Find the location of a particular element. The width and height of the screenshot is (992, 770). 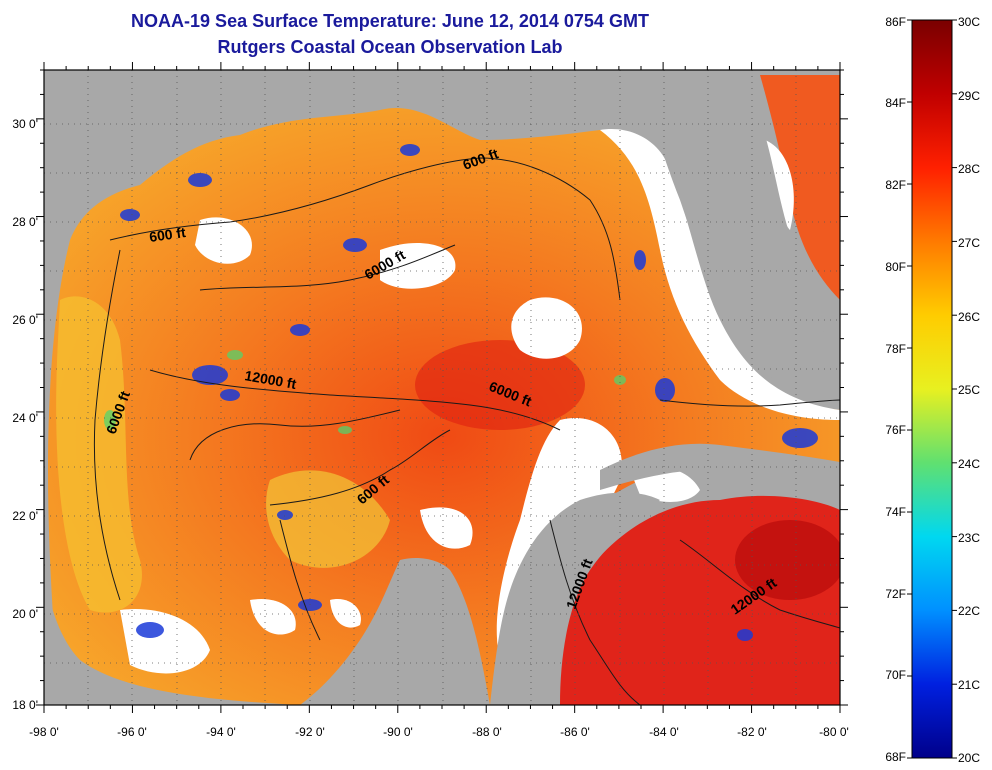

central-yellow is located at coordinates (328, 519).